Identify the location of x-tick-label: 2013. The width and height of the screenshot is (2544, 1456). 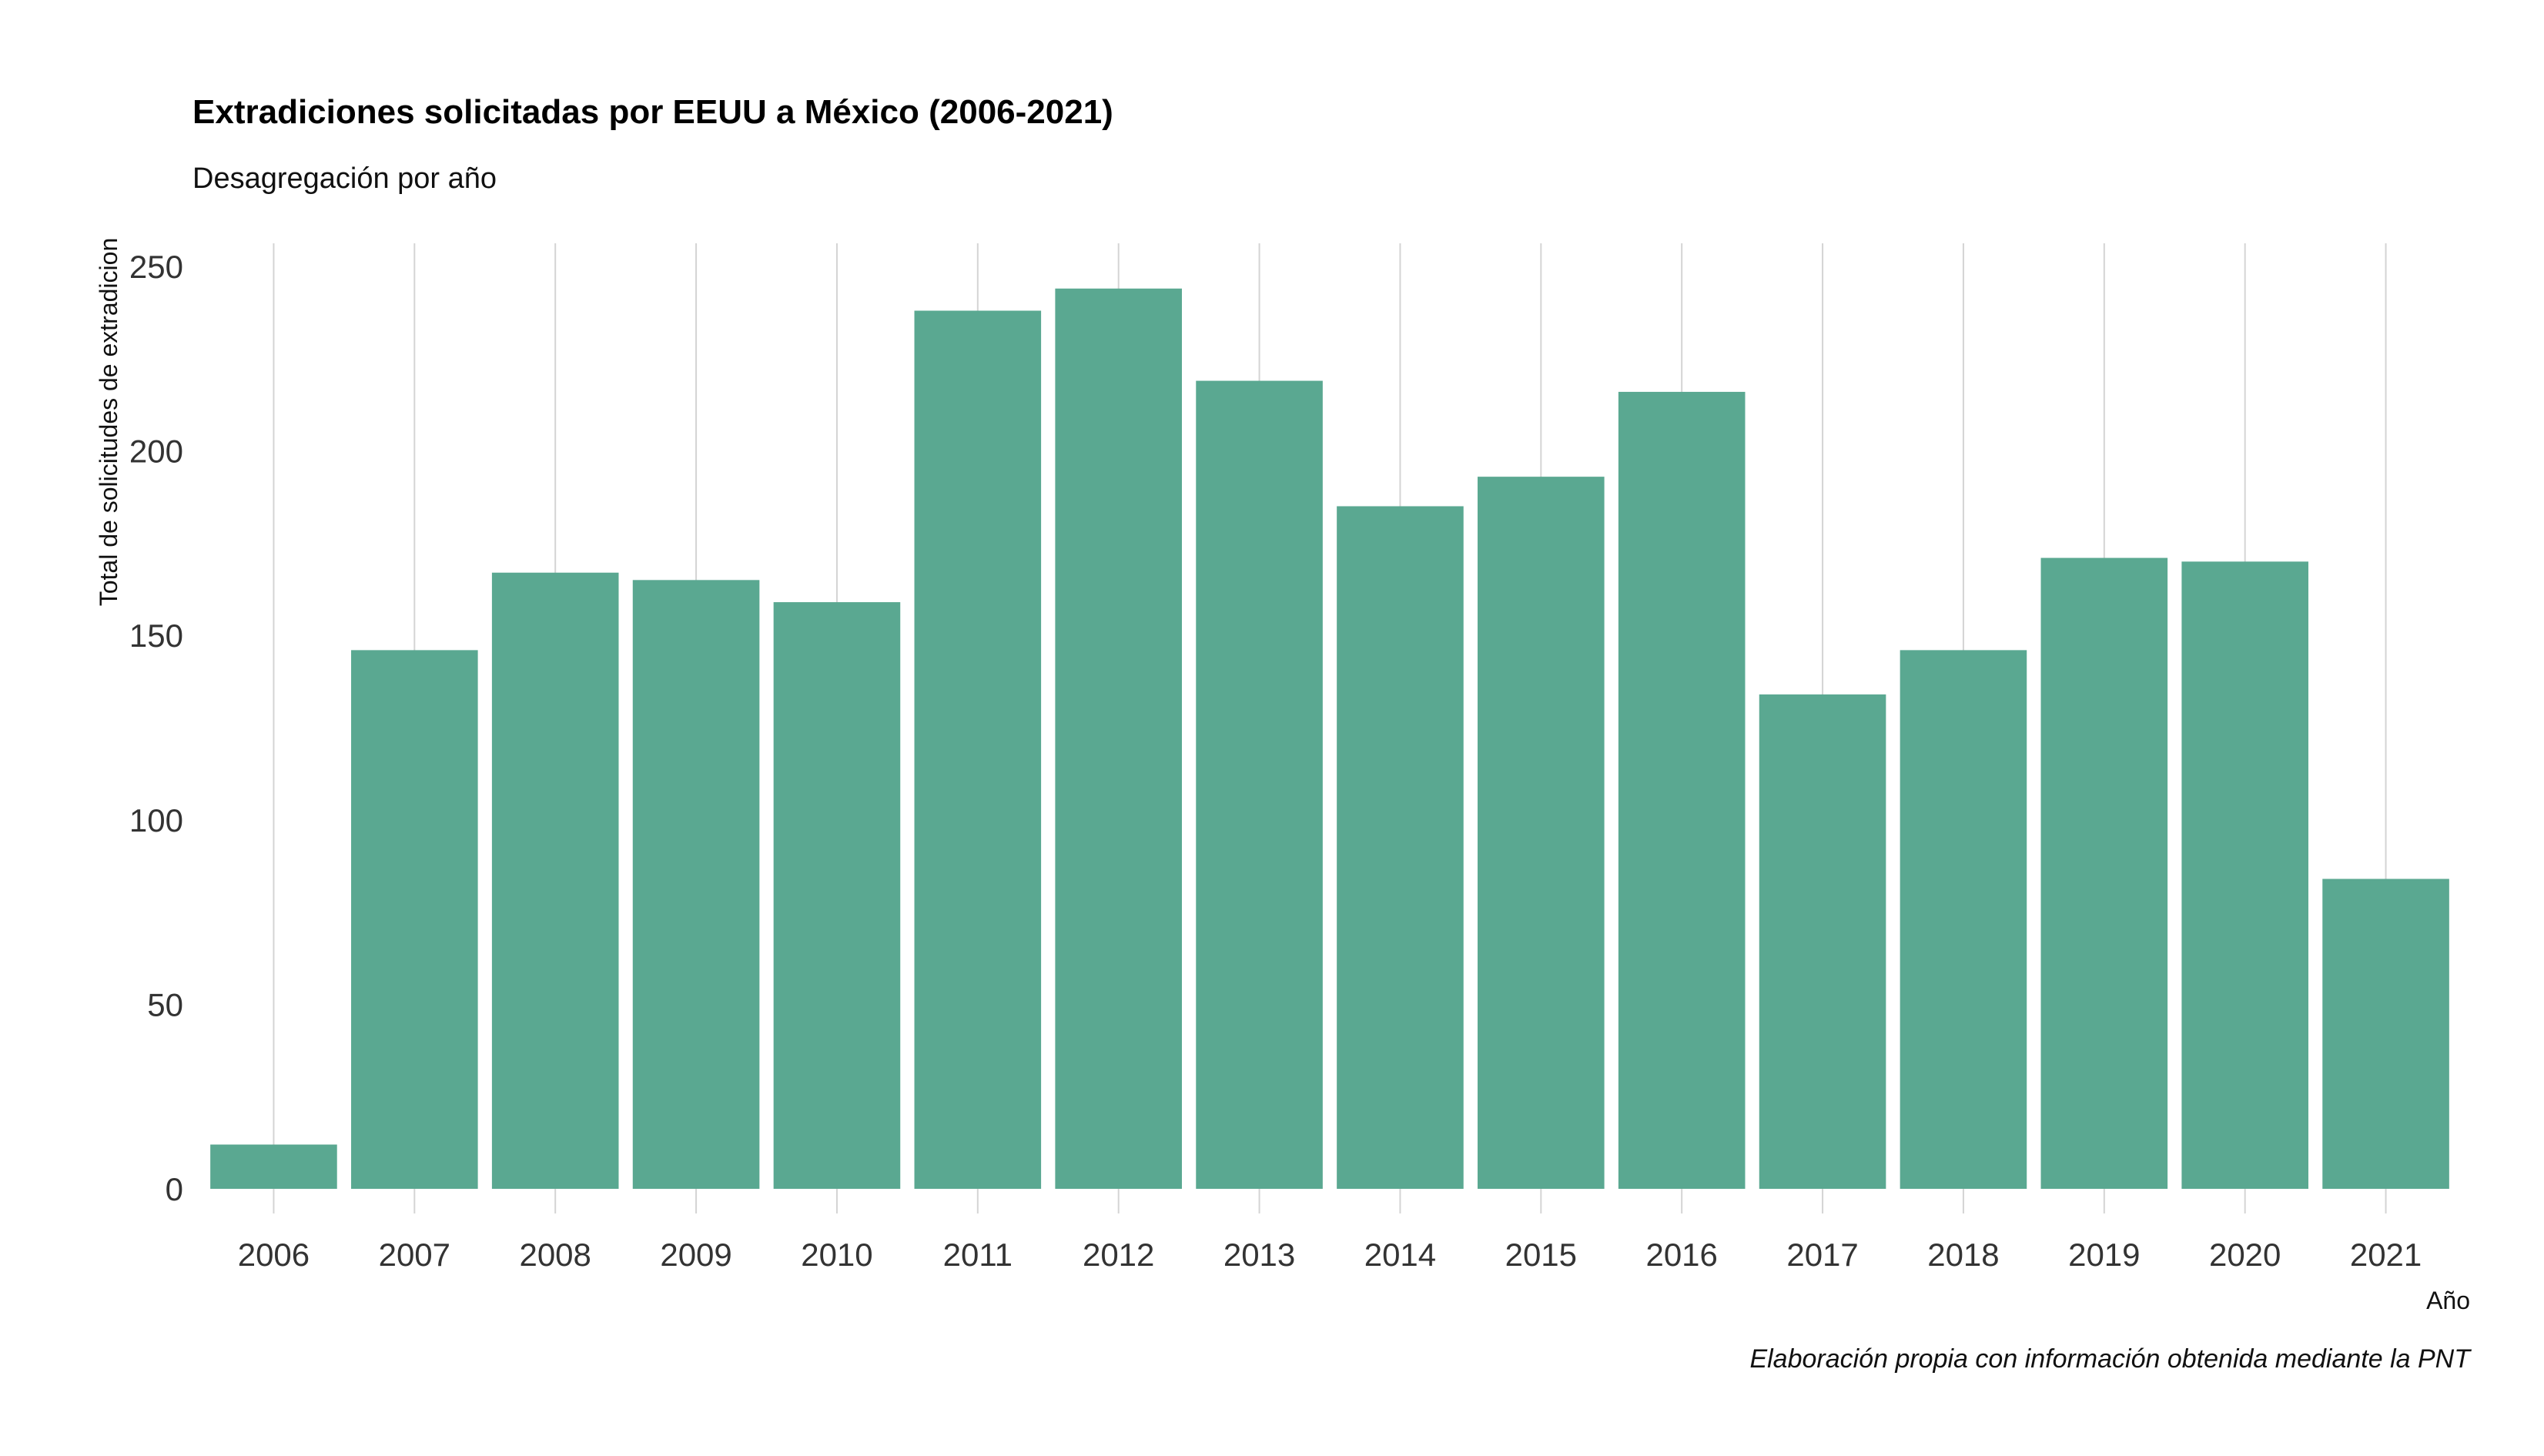
(1259, 1255).